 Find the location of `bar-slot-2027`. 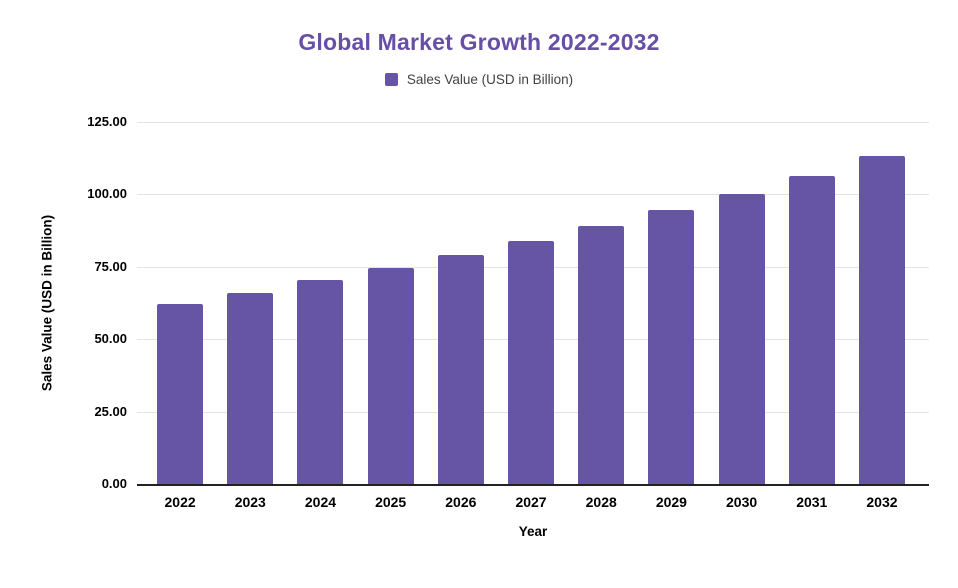

bar-slot-2027 is located at coordinates (531, 303).